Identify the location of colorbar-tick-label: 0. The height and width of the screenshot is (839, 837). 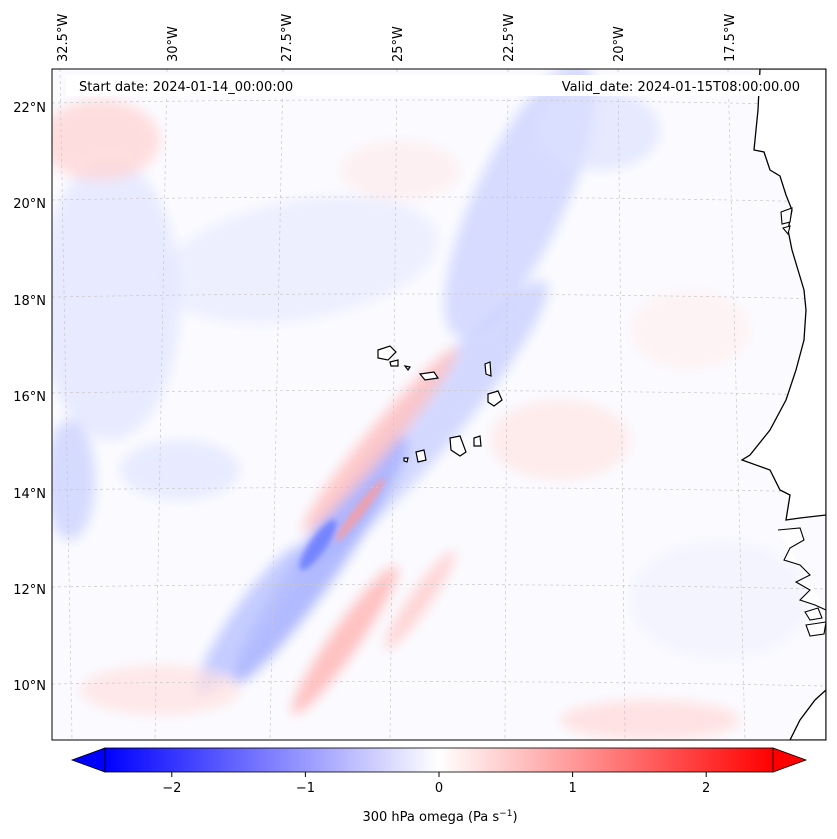
(439, 788).